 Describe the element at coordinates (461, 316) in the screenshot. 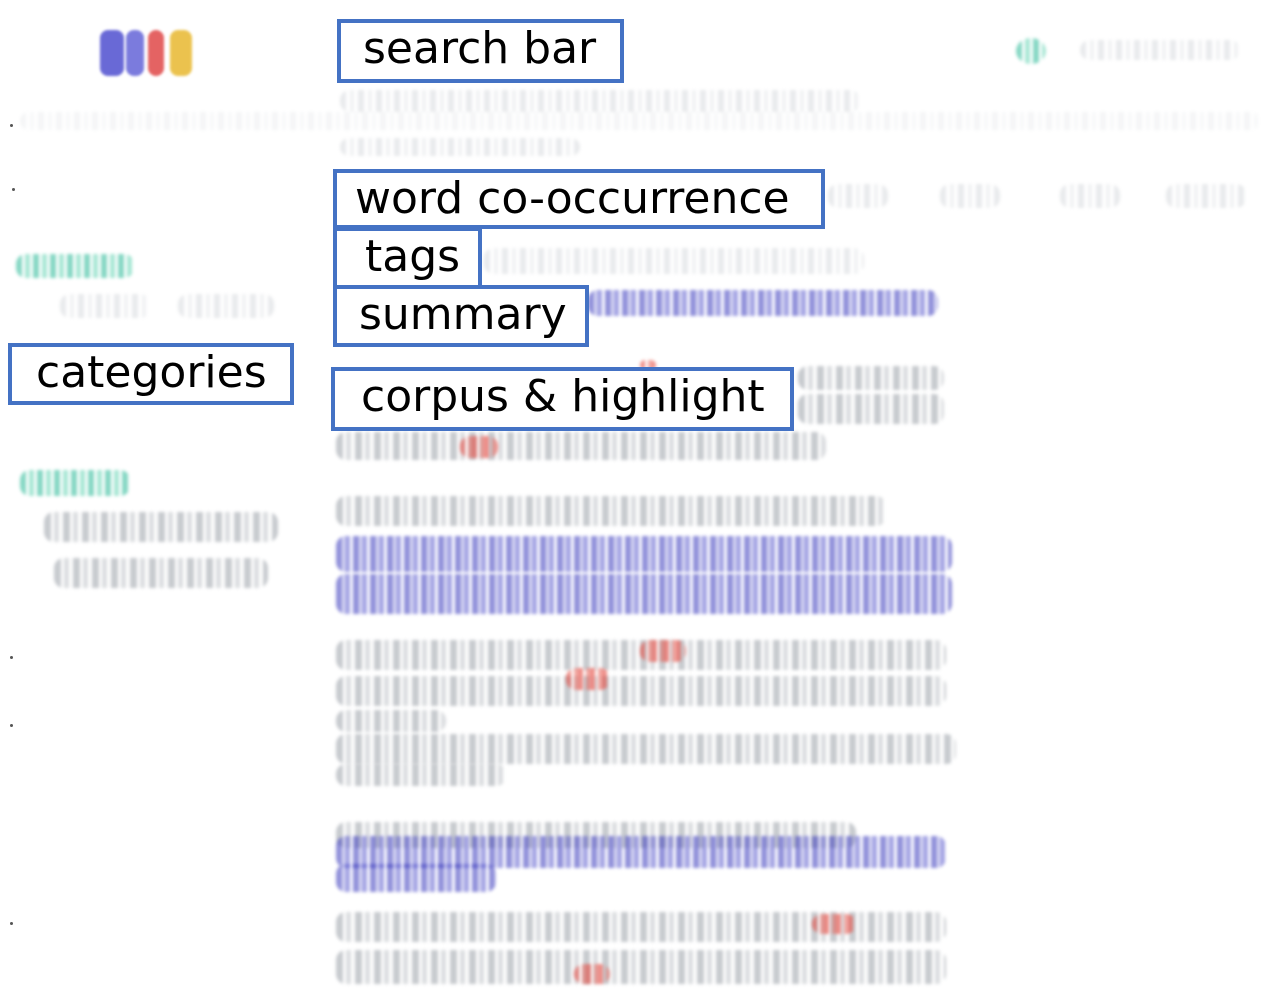

I see `summary-label: summary` at that location.